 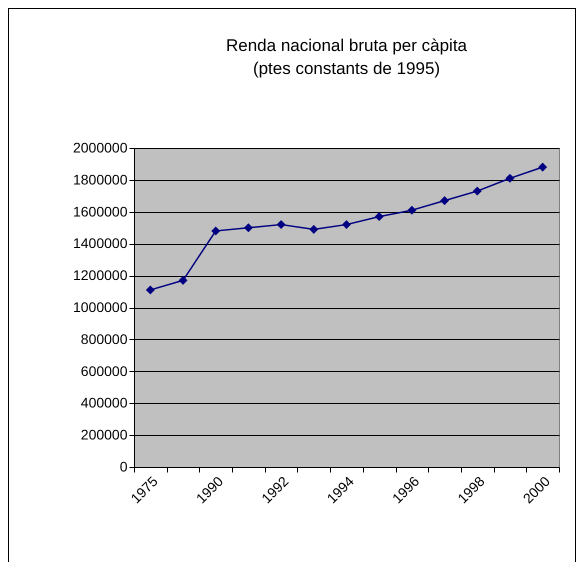 I want to click on y-tick-label: 400000, so click(x=104, y=402).